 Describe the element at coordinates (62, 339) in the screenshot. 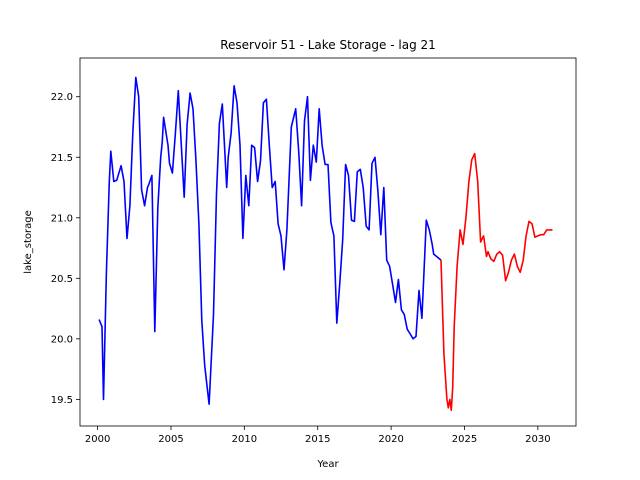

I see `y-tick-label: 20.0` at that location.